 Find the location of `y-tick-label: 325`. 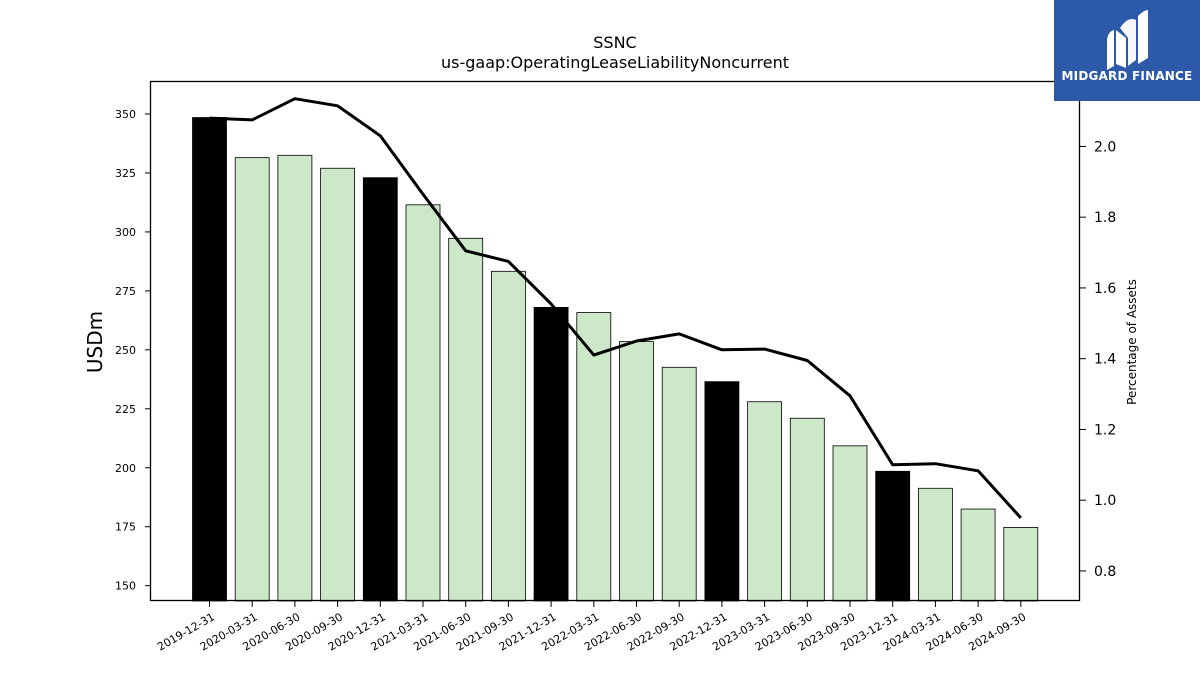

y-tick-label: 325 is located at coordinates (125, 173).